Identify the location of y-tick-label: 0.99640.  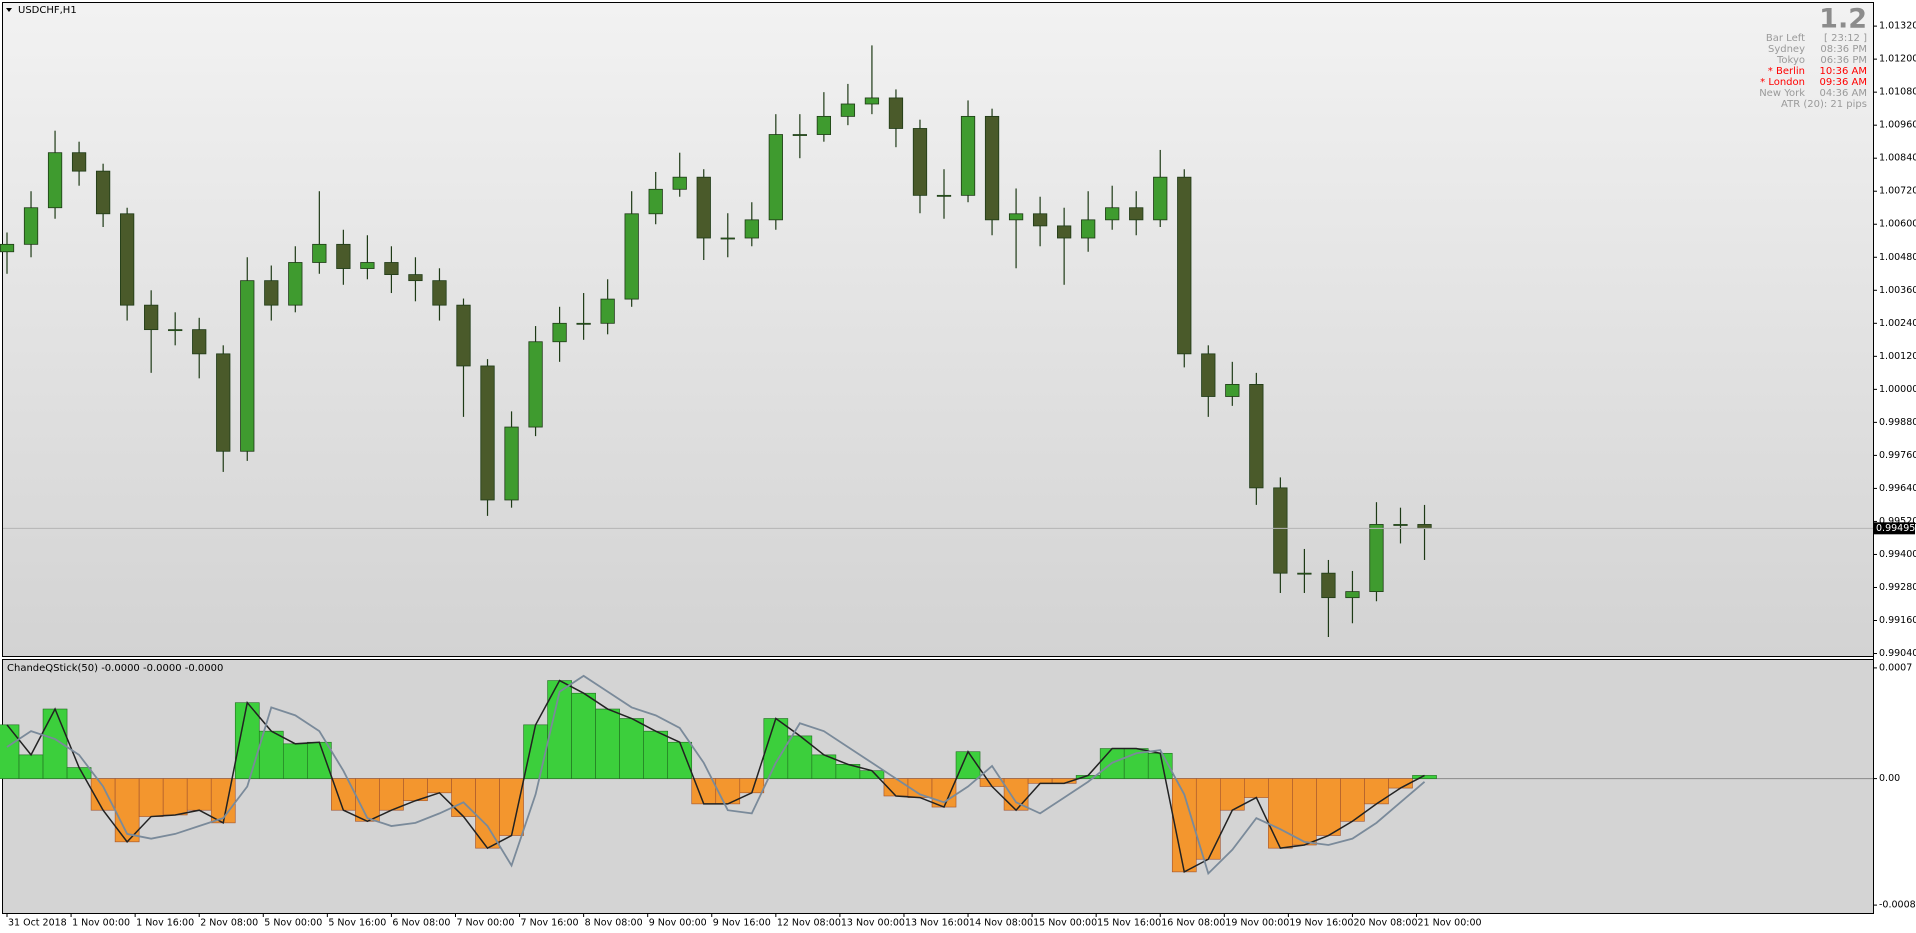
(1897, 488).